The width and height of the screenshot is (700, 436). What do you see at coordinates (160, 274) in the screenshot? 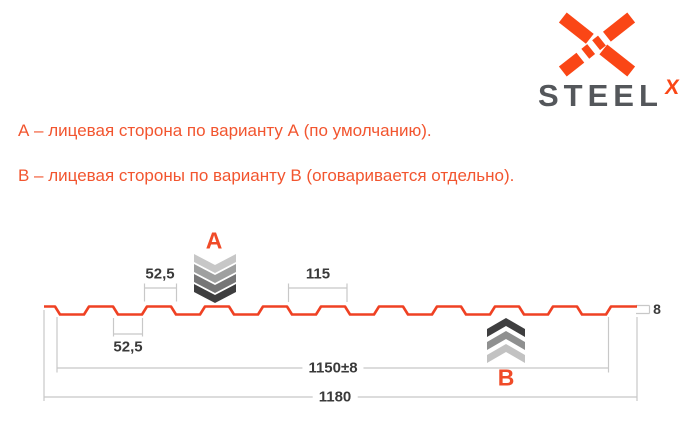
I see `dim-crest-width-top: 52,5` at bounding box center [160, 274].